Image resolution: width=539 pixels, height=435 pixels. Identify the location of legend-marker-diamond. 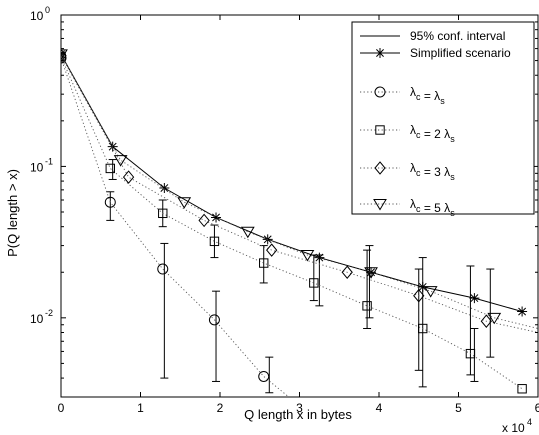
(380, 168).